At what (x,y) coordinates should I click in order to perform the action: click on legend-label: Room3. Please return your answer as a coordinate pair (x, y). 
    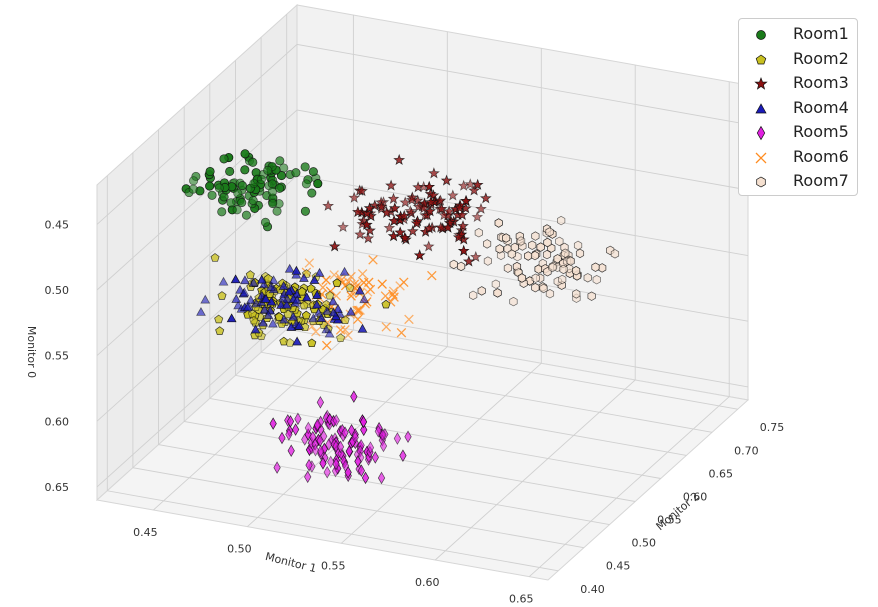
    Looking at the image, I should click on (821, 82).